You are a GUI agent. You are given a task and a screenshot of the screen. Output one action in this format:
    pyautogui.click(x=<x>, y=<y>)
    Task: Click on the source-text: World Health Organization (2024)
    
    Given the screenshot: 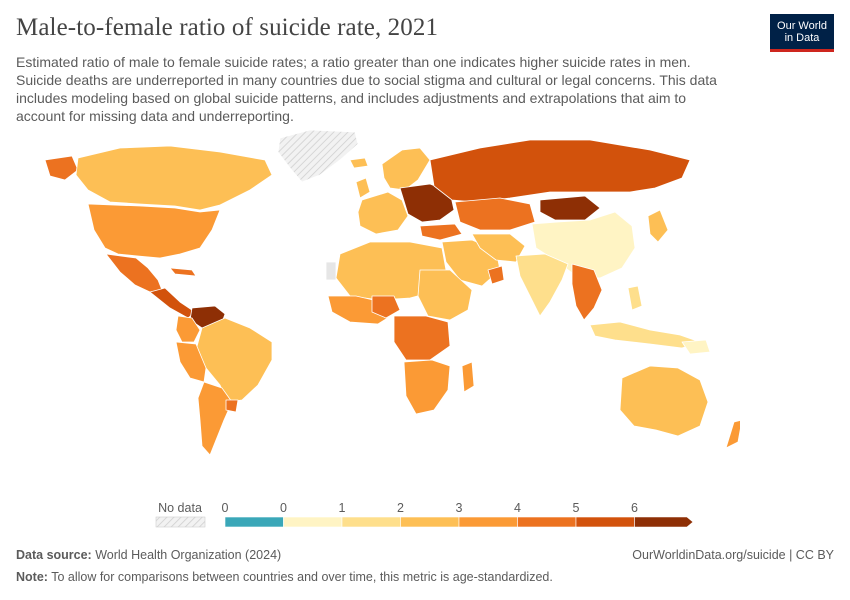 What is the action you would take?
    pyautogui.click(x=188, y=555)
    